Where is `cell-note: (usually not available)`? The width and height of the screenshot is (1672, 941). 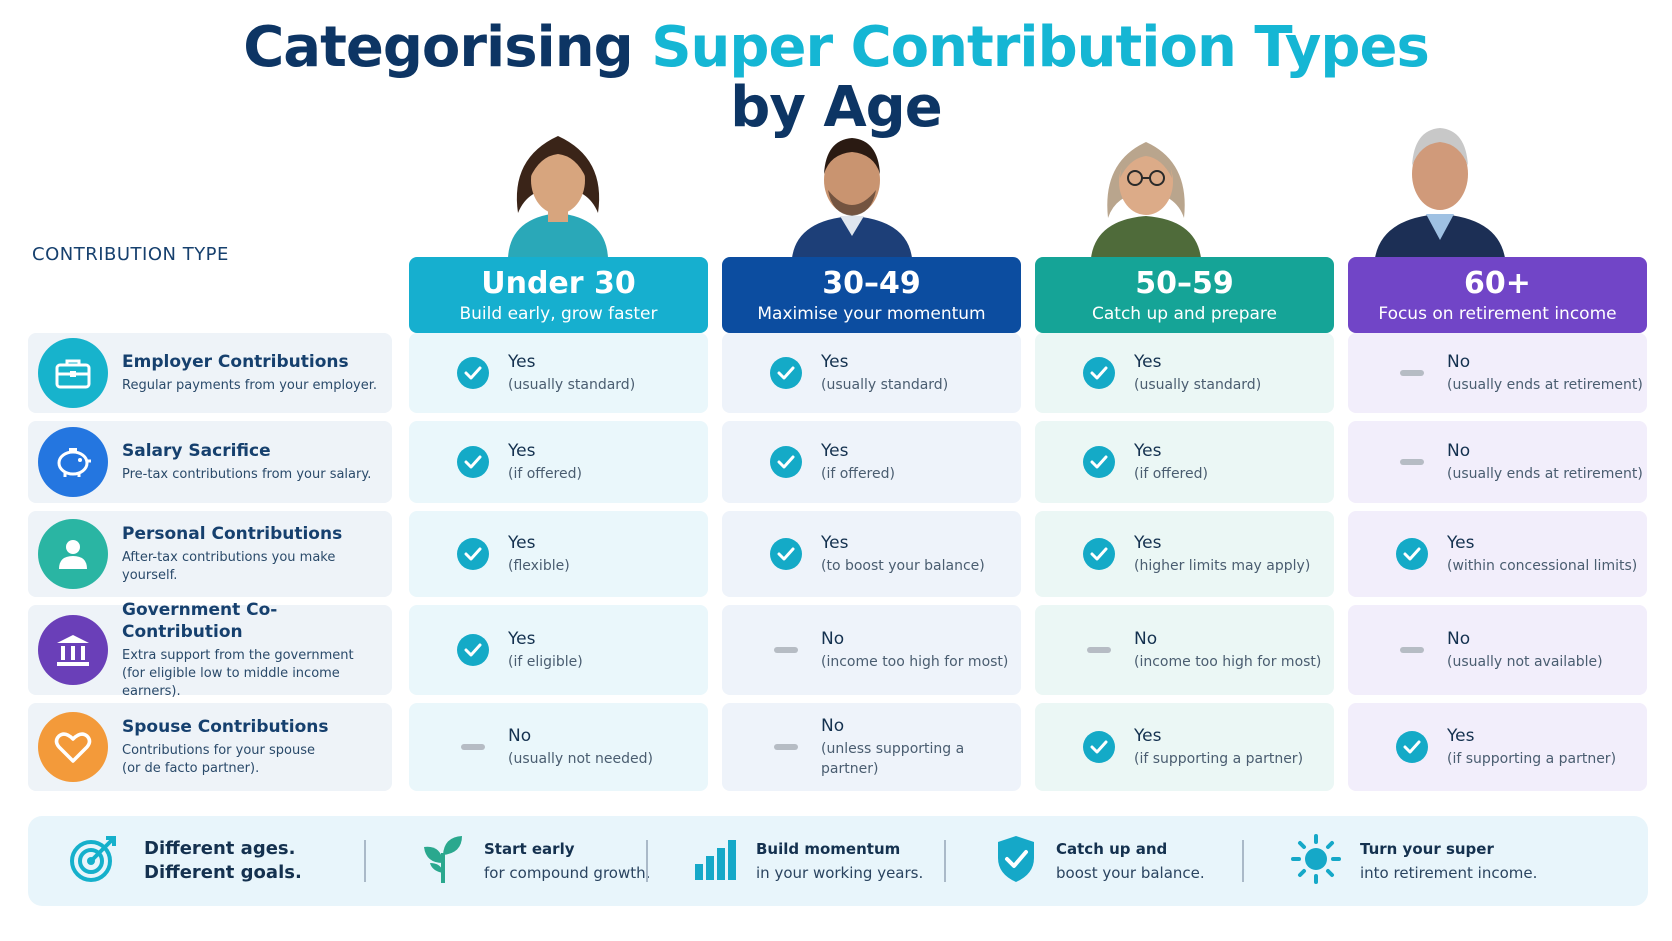 cell-note: (usually not available) is located at coordinates (1525, 662).